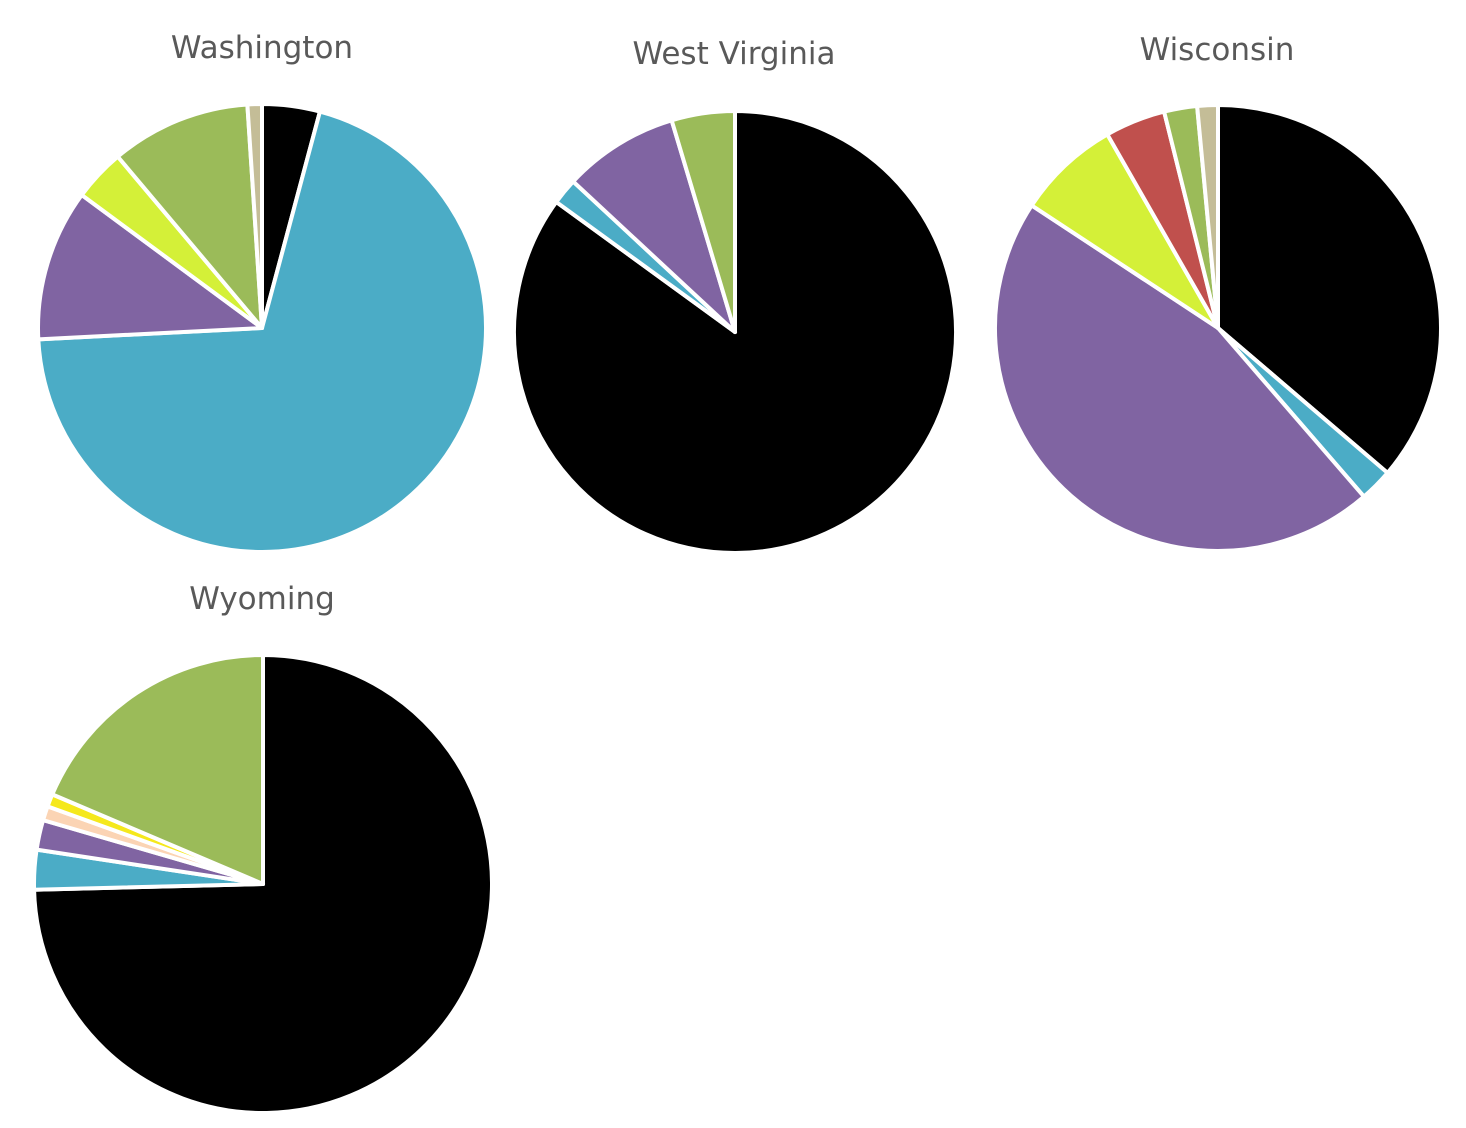 The width and height of the screenshot is (1466, 1128). I want to click on pie-slices-washington, so click(262, 328).